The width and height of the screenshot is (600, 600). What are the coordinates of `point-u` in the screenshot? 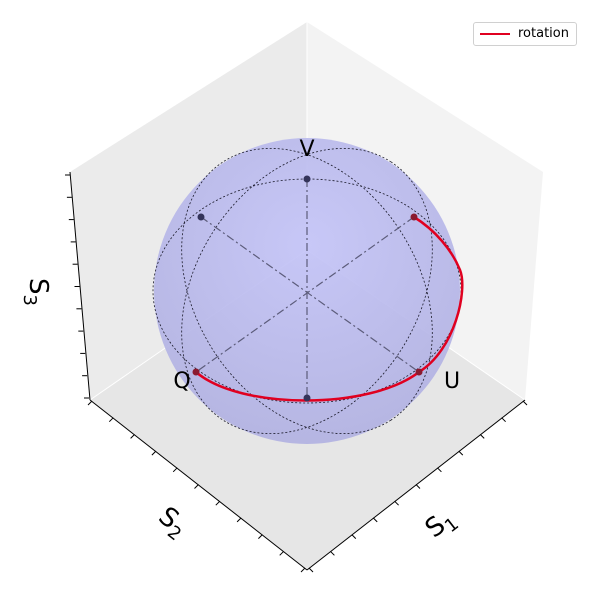 It's located at (419, 372).